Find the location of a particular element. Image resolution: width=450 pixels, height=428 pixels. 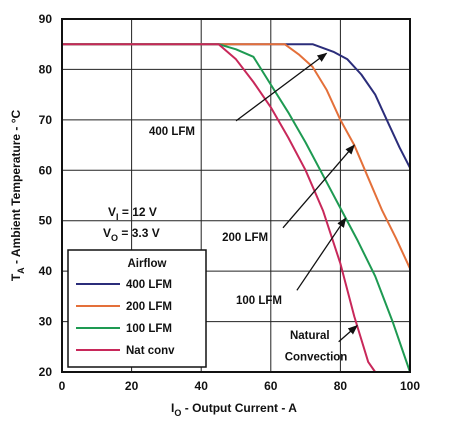

x-axis-label: IO - Output Current - A is located at coordinates (234, 409).